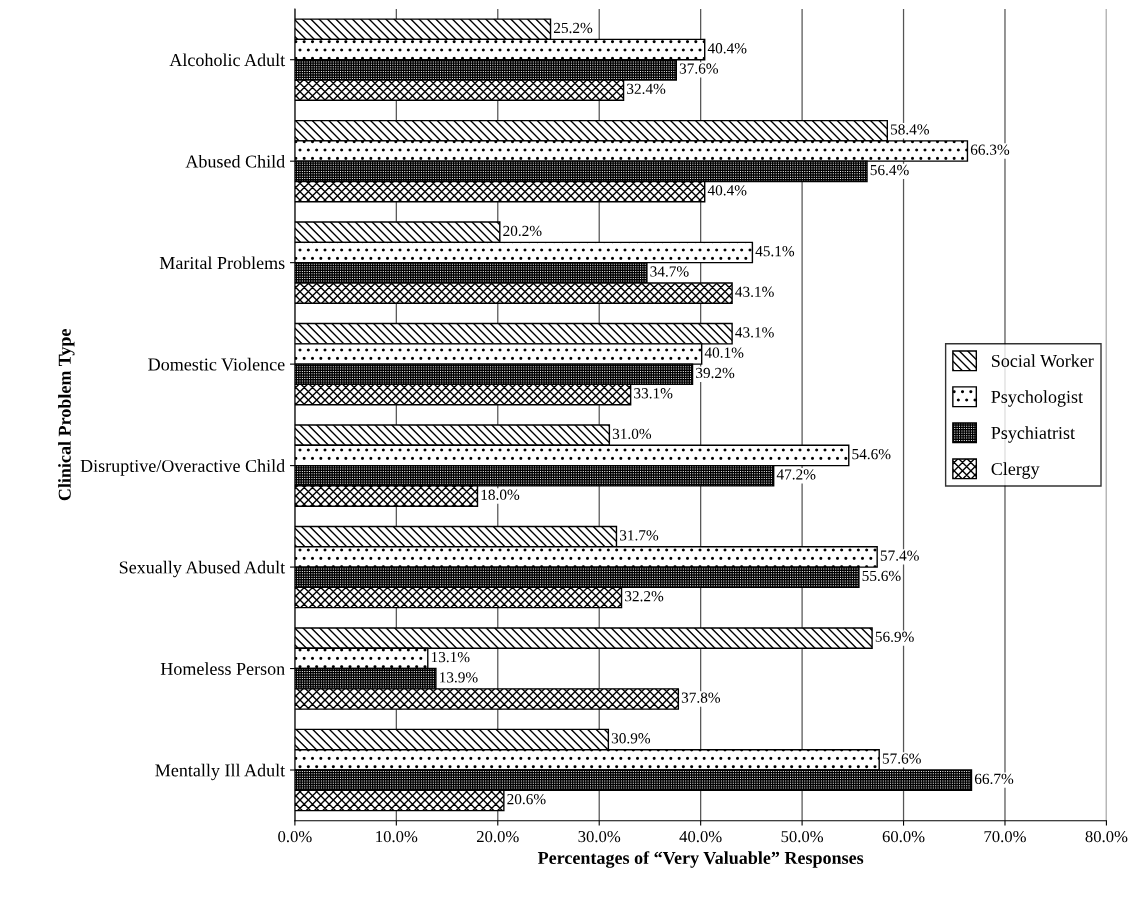  I want to click on data-label: 34.7%, so click(669, 271).